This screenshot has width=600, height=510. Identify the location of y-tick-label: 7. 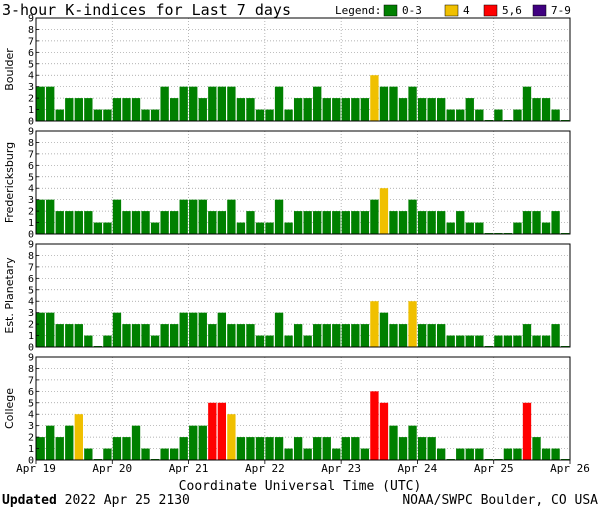
(31, 41).